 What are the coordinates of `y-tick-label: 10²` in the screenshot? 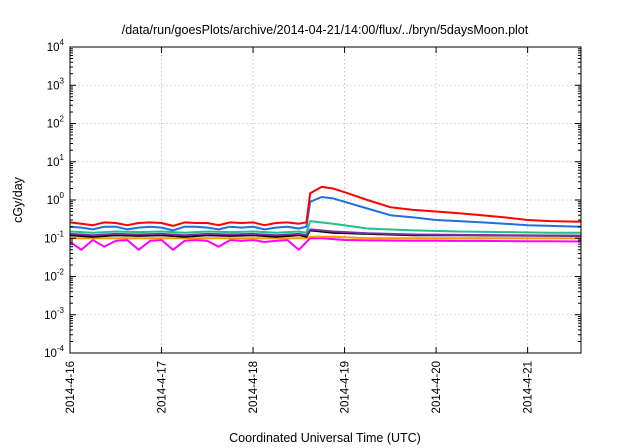 It's located at (56, 123).